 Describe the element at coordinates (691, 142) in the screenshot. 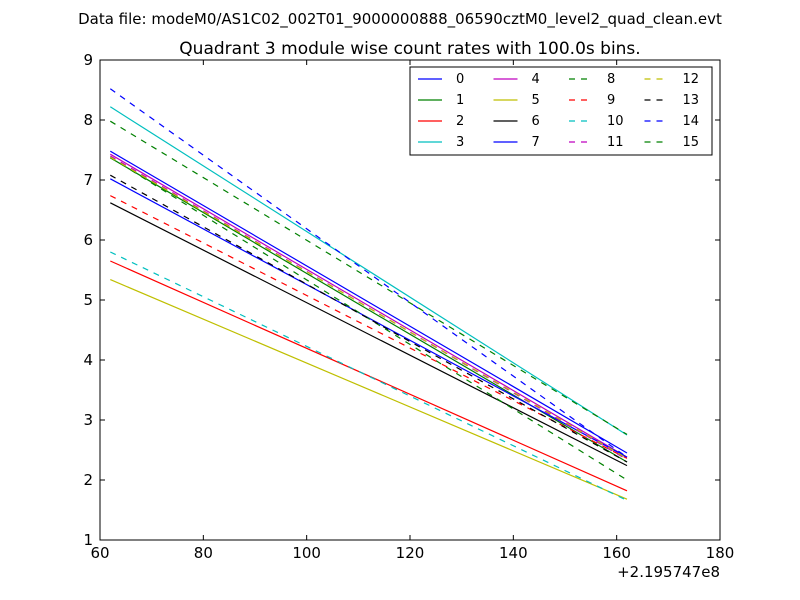

I see `legend-label-15: 15` at that location.